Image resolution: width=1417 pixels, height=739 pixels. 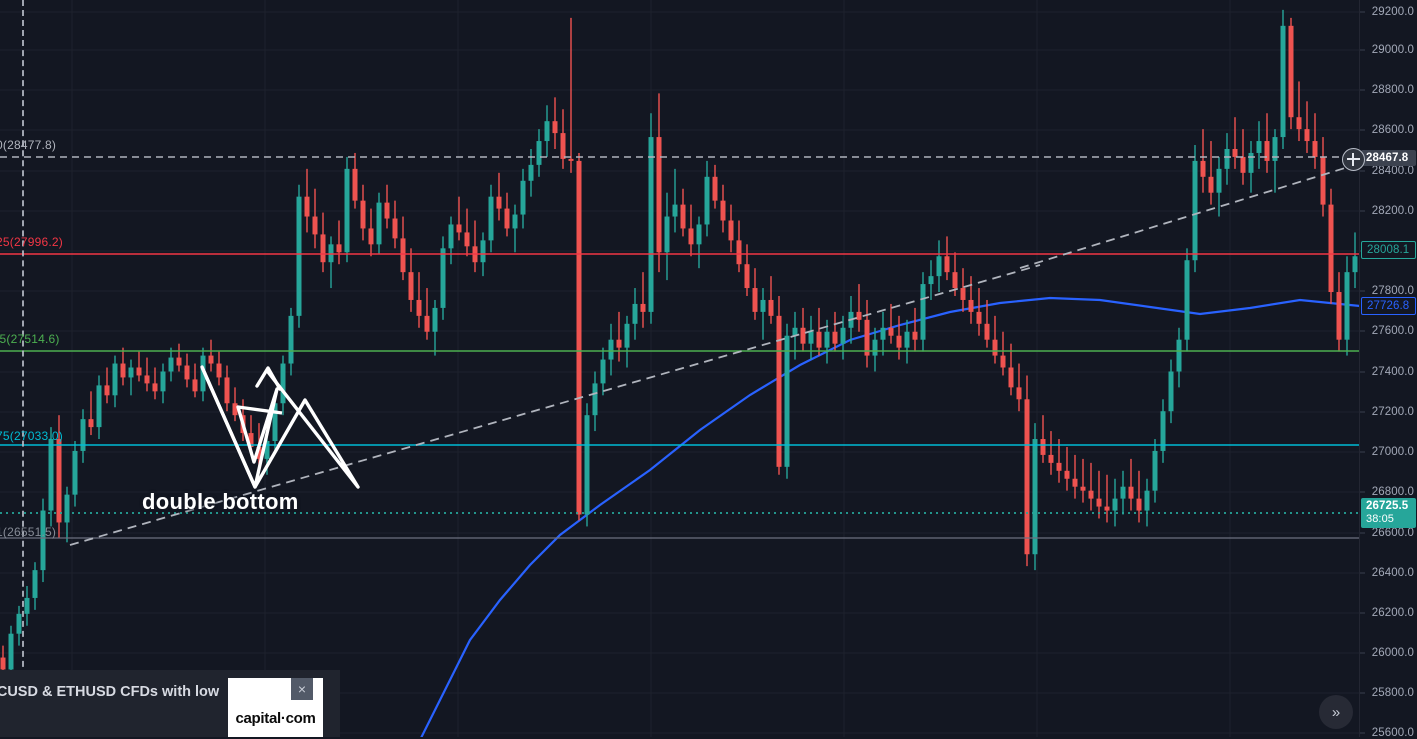 What do you see at coordinates (1392, 733) in the screenshot?
I see `price-tick-label: 25600.0` at bounding box center [1392, 733].